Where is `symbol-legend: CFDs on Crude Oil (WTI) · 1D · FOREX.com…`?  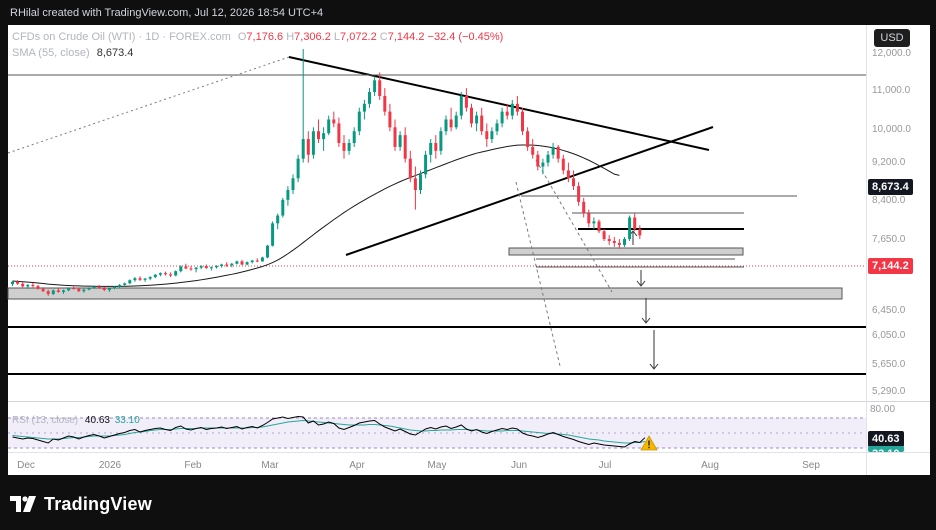
symbol-legend: CFDs on Crude Oil (WTI) · 1D · FOREX.com… is located at coordinates (257, 37).